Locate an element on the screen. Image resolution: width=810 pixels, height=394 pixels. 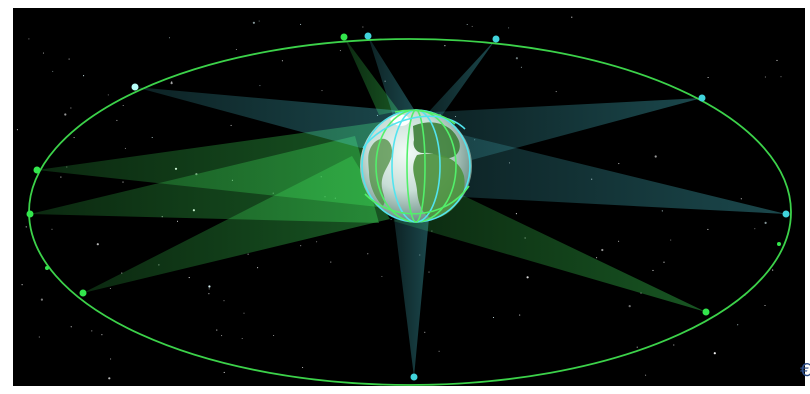
beam-bottom-cyan is located at coordinates (411, 293).